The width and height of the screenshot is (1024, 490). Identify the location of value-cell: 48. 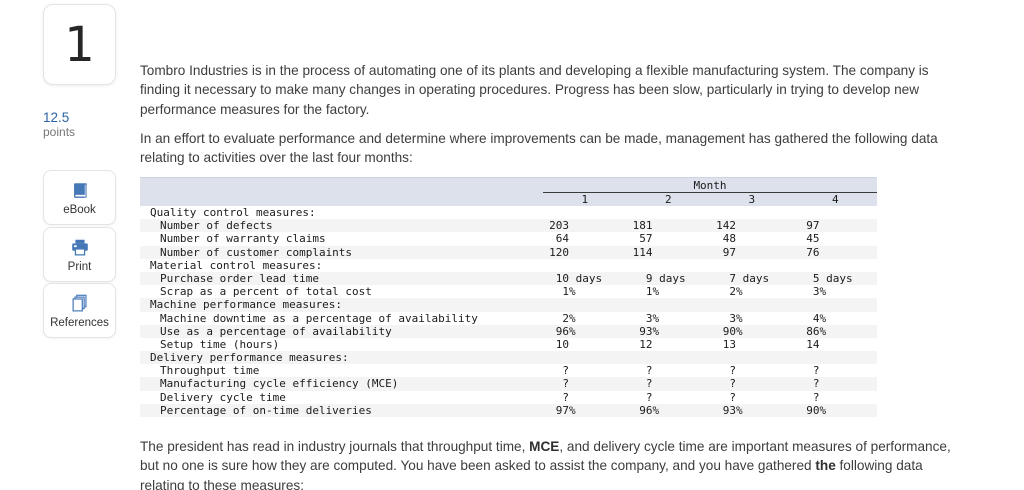
(729, 239).